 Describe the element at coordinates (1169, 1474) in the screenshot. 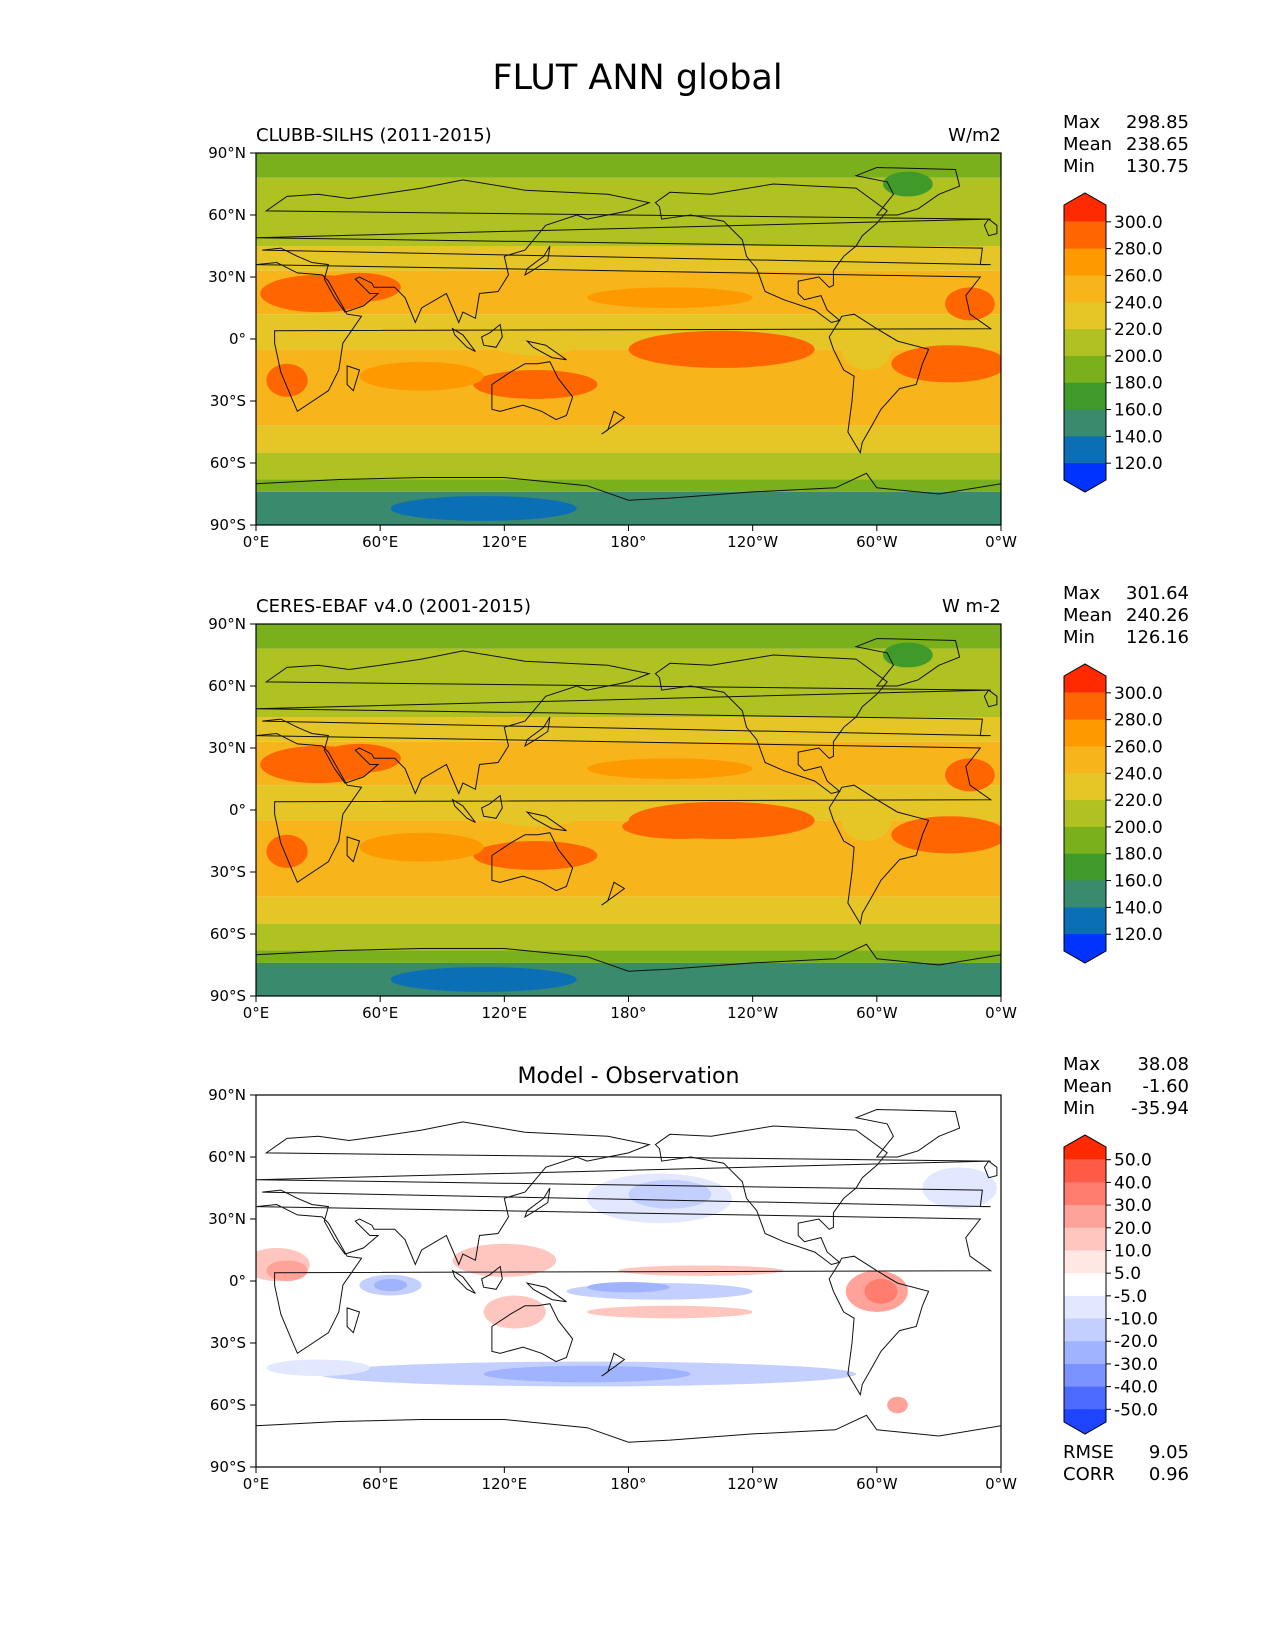

I see `metric-value: 0.96` at that location.